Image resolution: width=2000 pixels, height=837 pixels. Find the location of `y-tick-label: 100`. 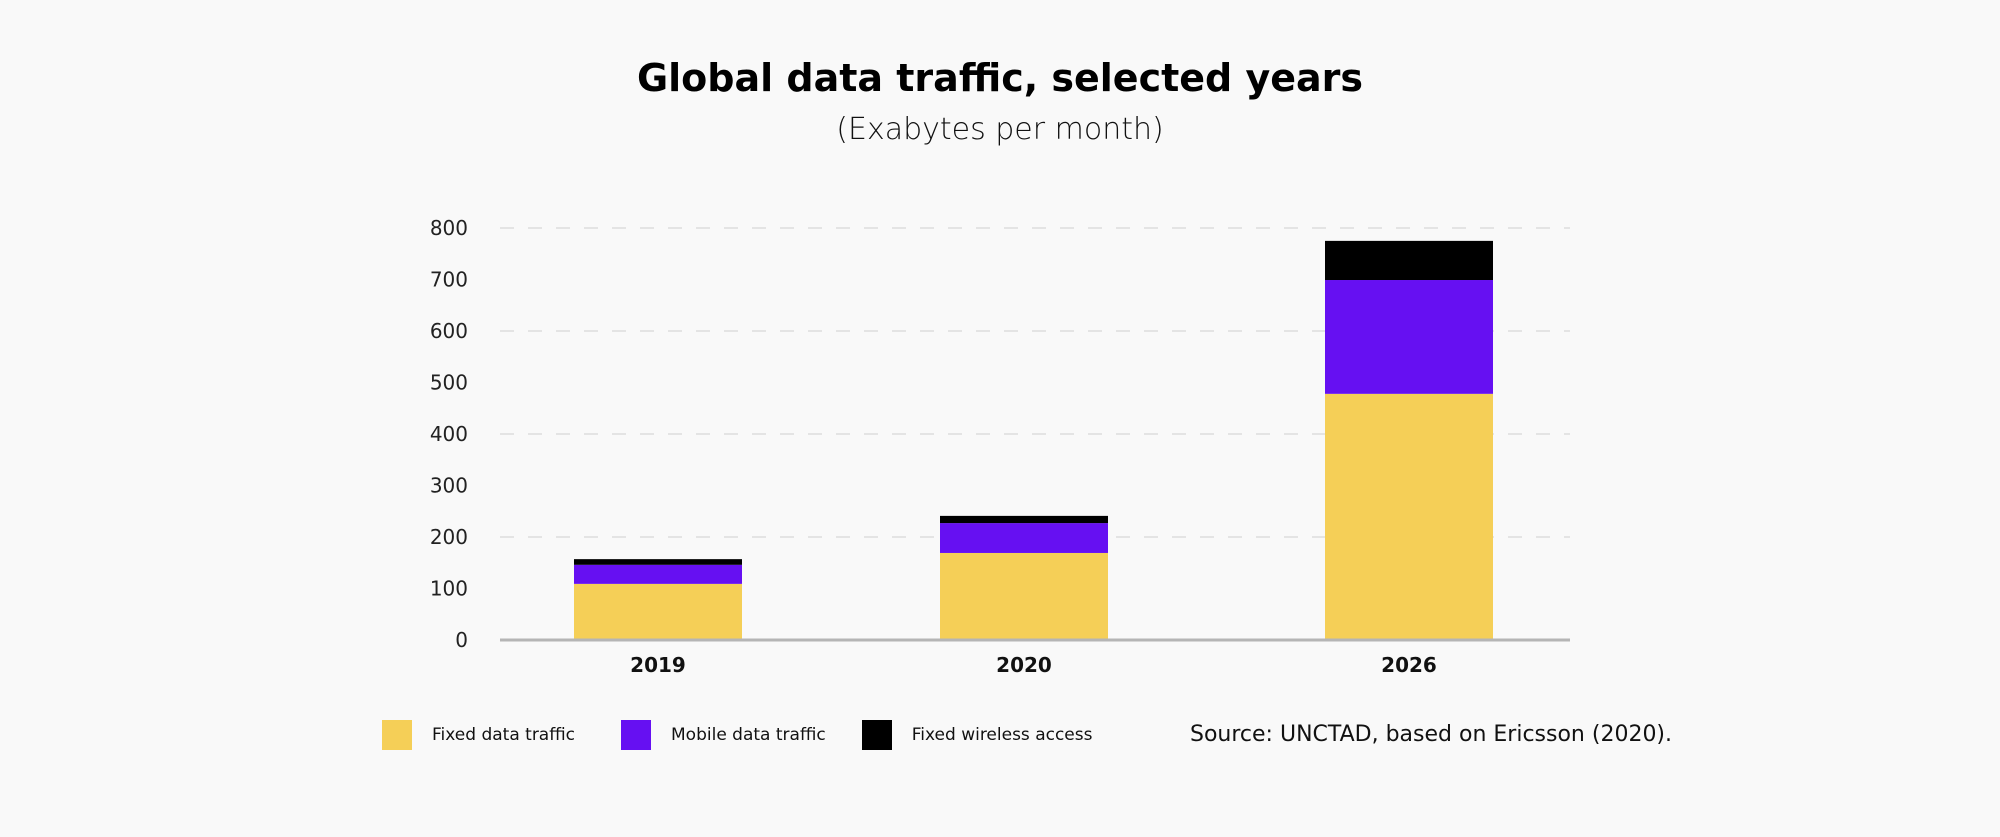

y-tick-label: 100 is located at coordinates (449, 589).